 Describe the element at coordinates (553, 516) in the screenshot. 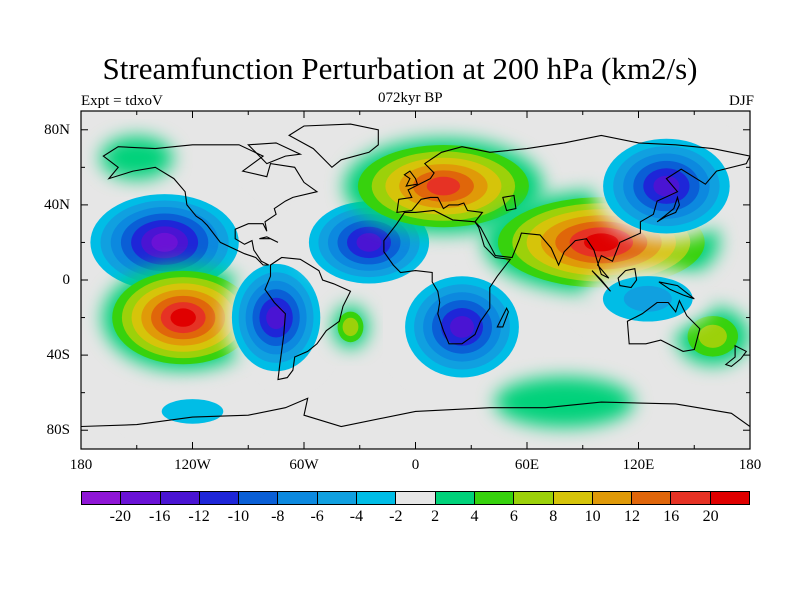

I see `colorbar-label: 8` at that location.